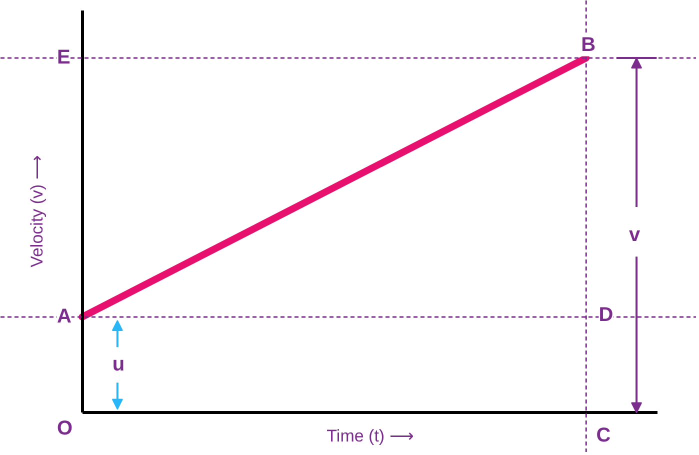 The height and width of the screenshot is (455, 699). I want to click on annotation: A, so click(64, 317).